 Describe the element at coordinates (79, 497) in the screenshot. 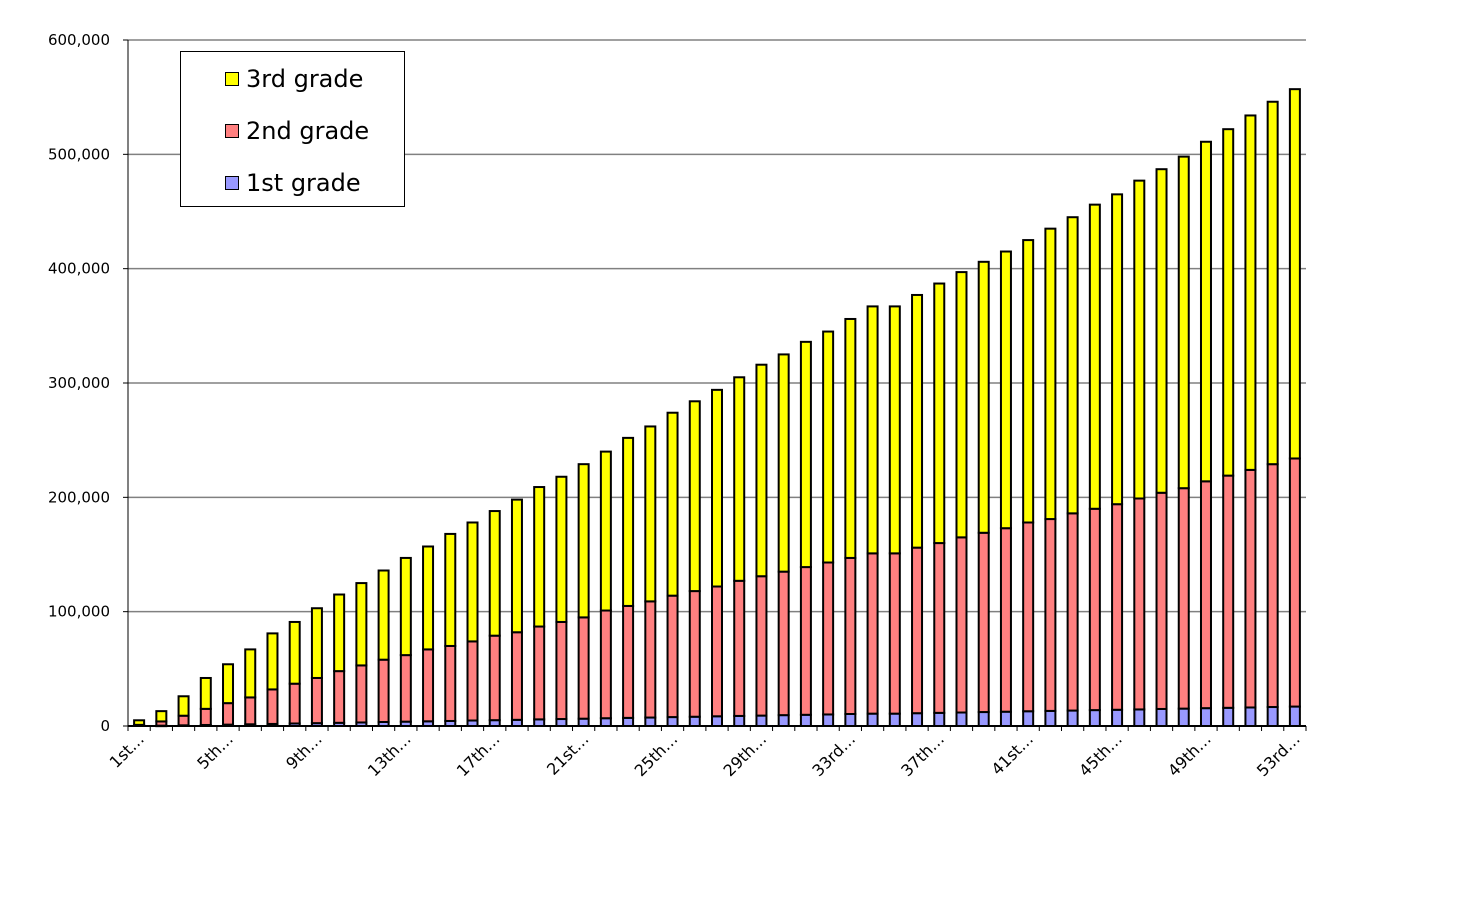

I see `y-tick-label: 200,000` at that location.